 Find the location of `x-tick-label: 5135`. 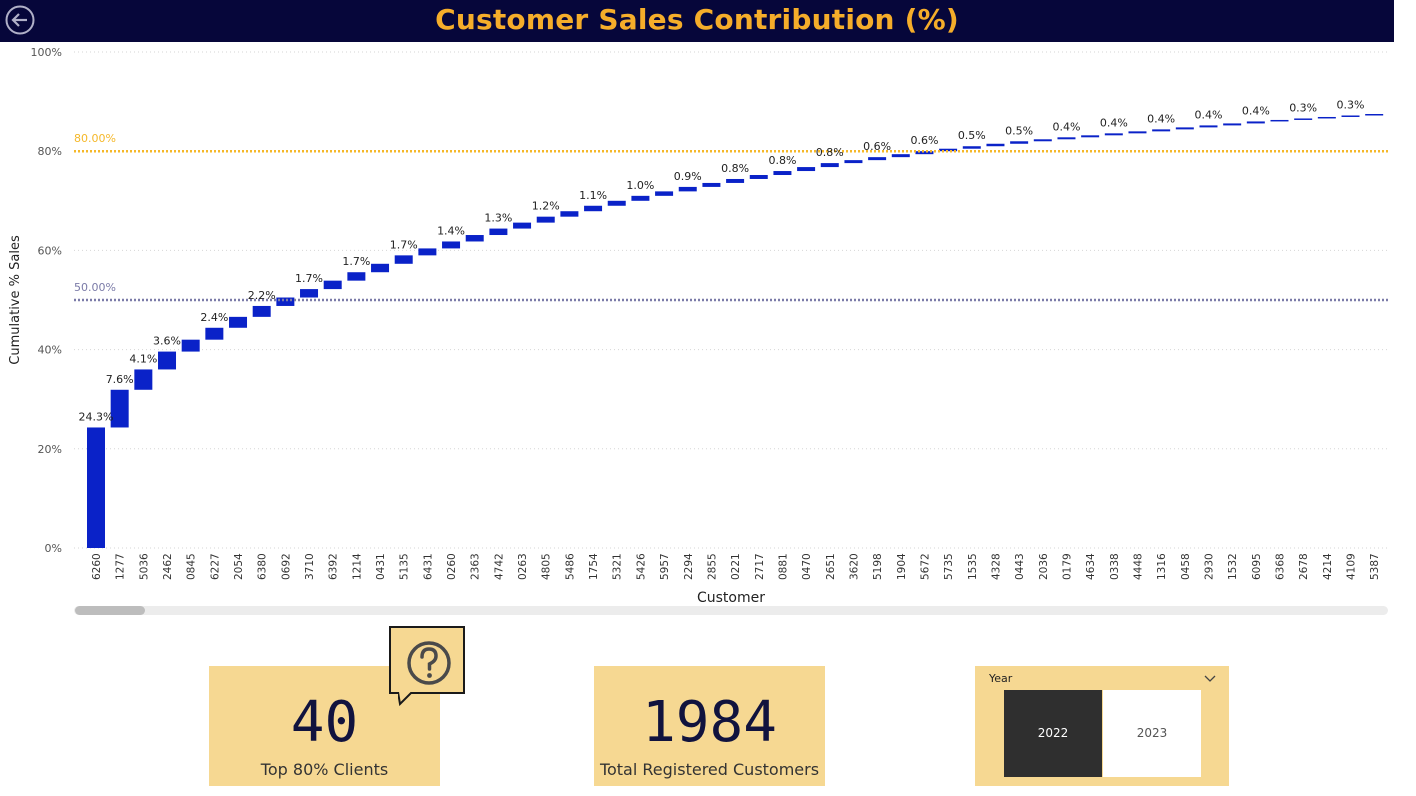

x-tick-label: 5135 is located at coordinates (405, 566).